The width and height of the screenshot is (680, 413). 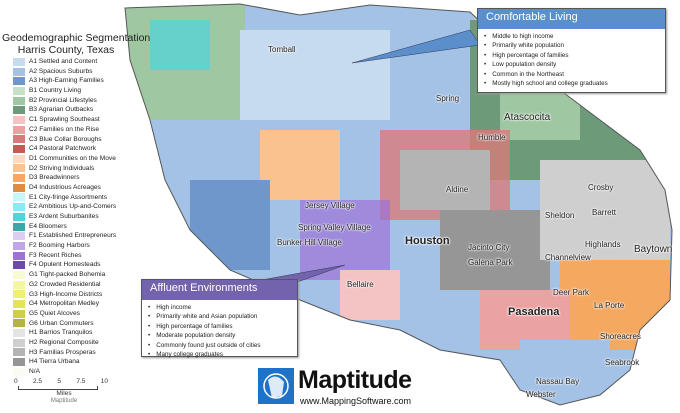 I want to click on legend-label: F1 Established Entrepreneurs, so click(x=73, y=236).